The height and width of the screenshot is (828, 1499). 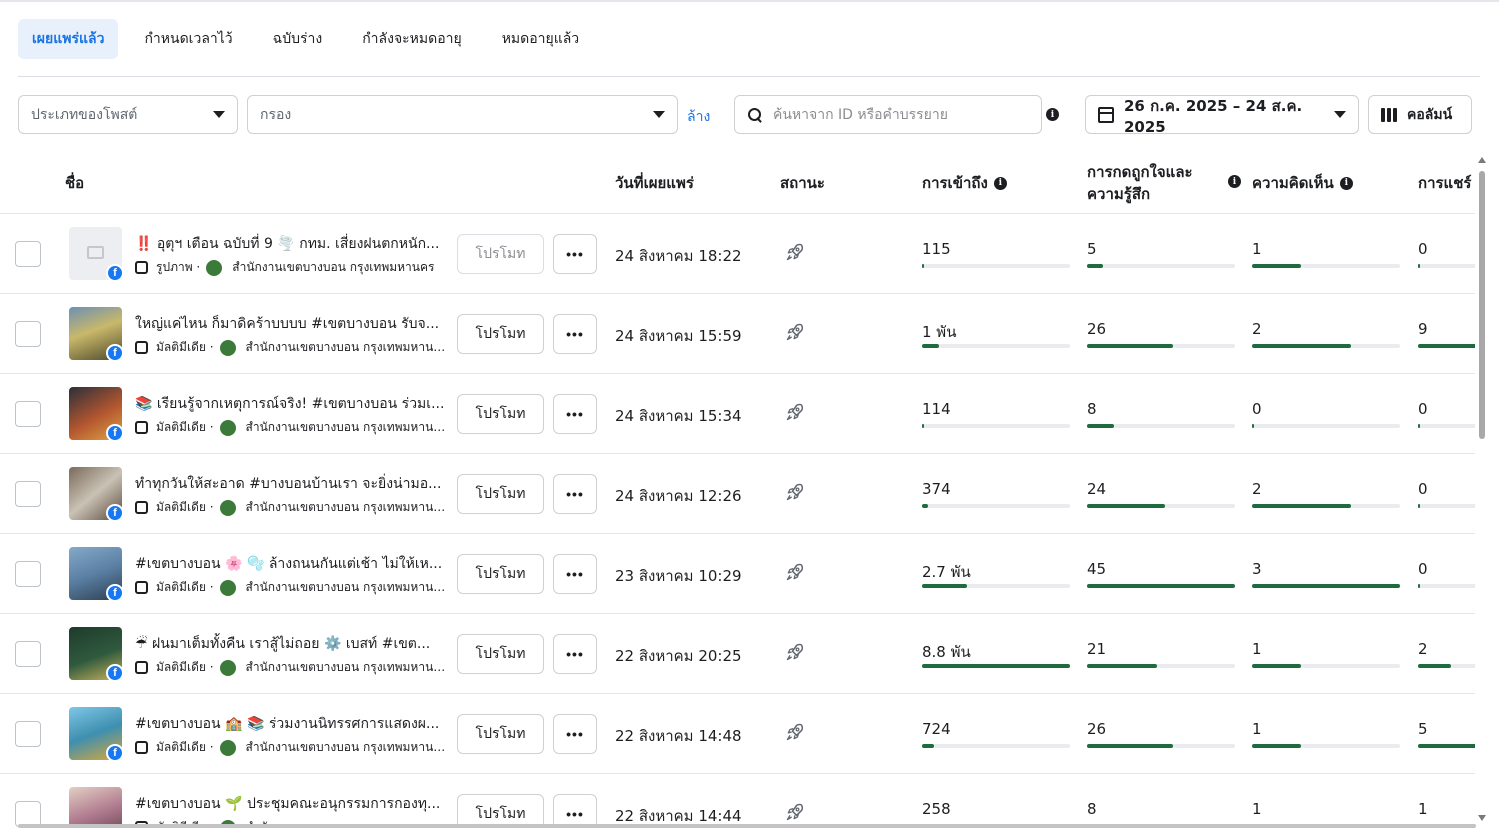 I want to click on scroll-down-icon, so click(x=1482, y=818).